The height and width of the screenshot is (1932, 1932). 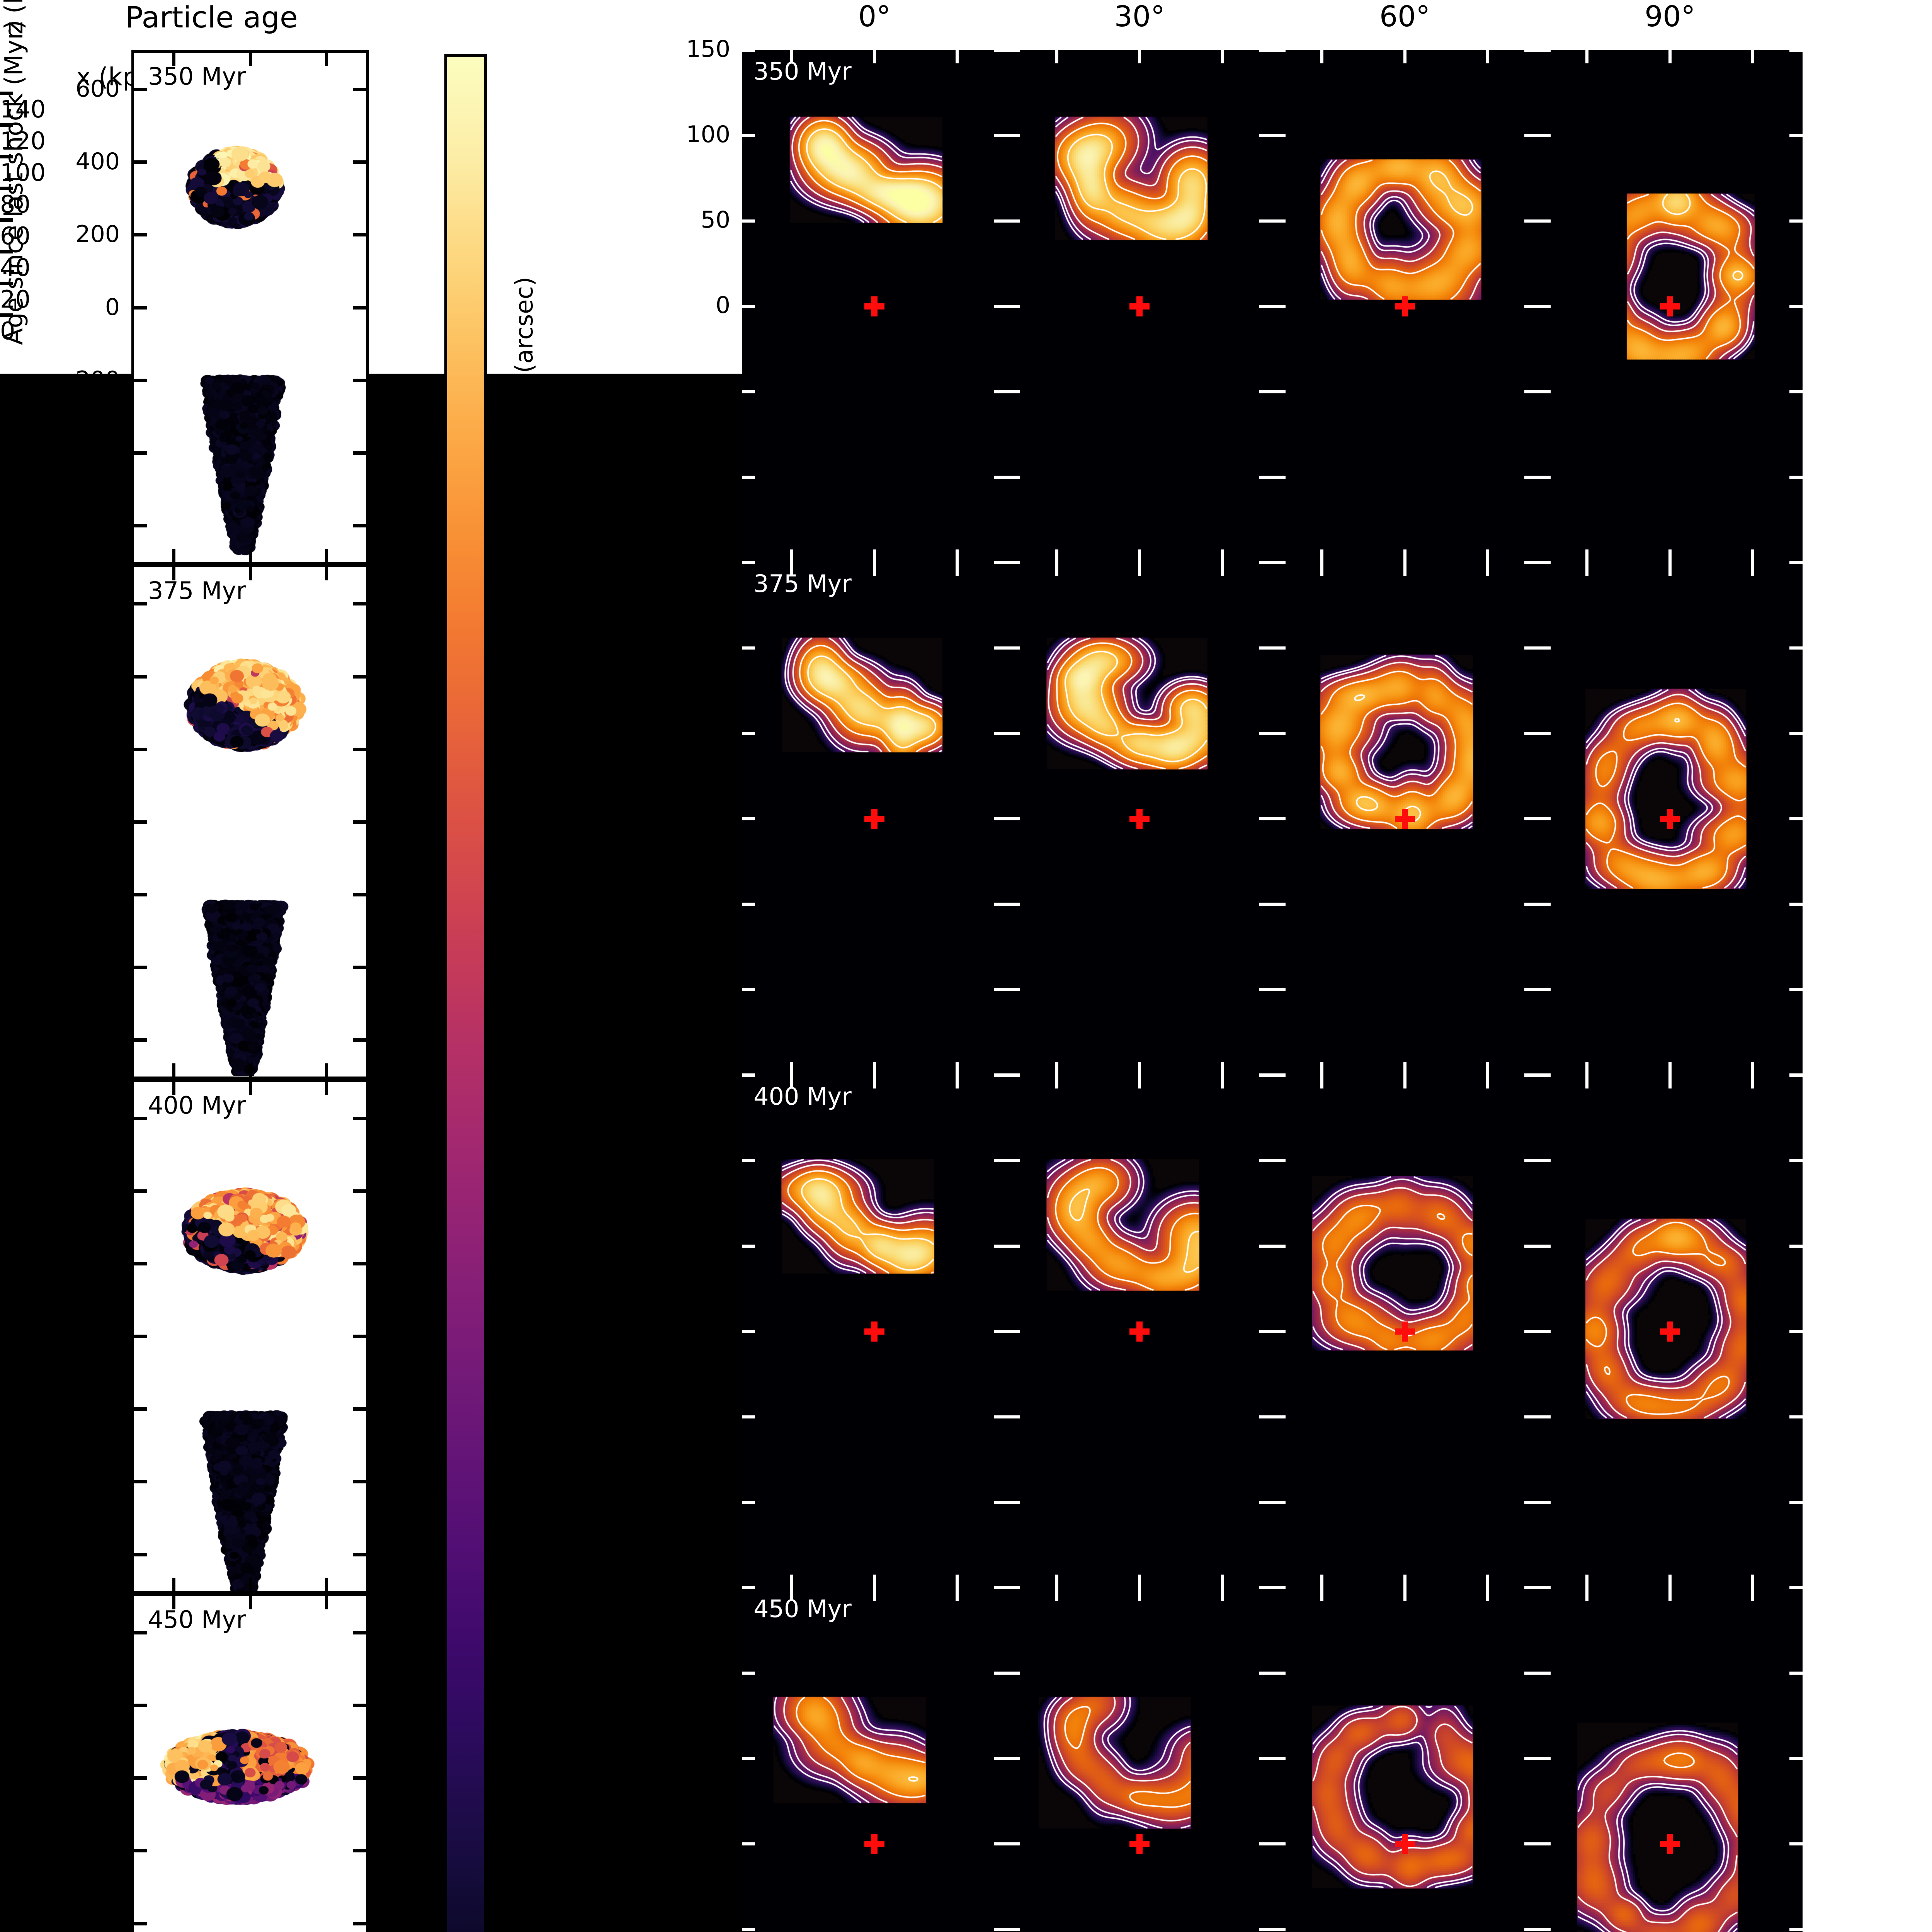 What do you see at coordinates (875, 1332) in the screenshot?
I see `right-panel-r2-c0: 400 Myr` at bounding box center [875, 1332].